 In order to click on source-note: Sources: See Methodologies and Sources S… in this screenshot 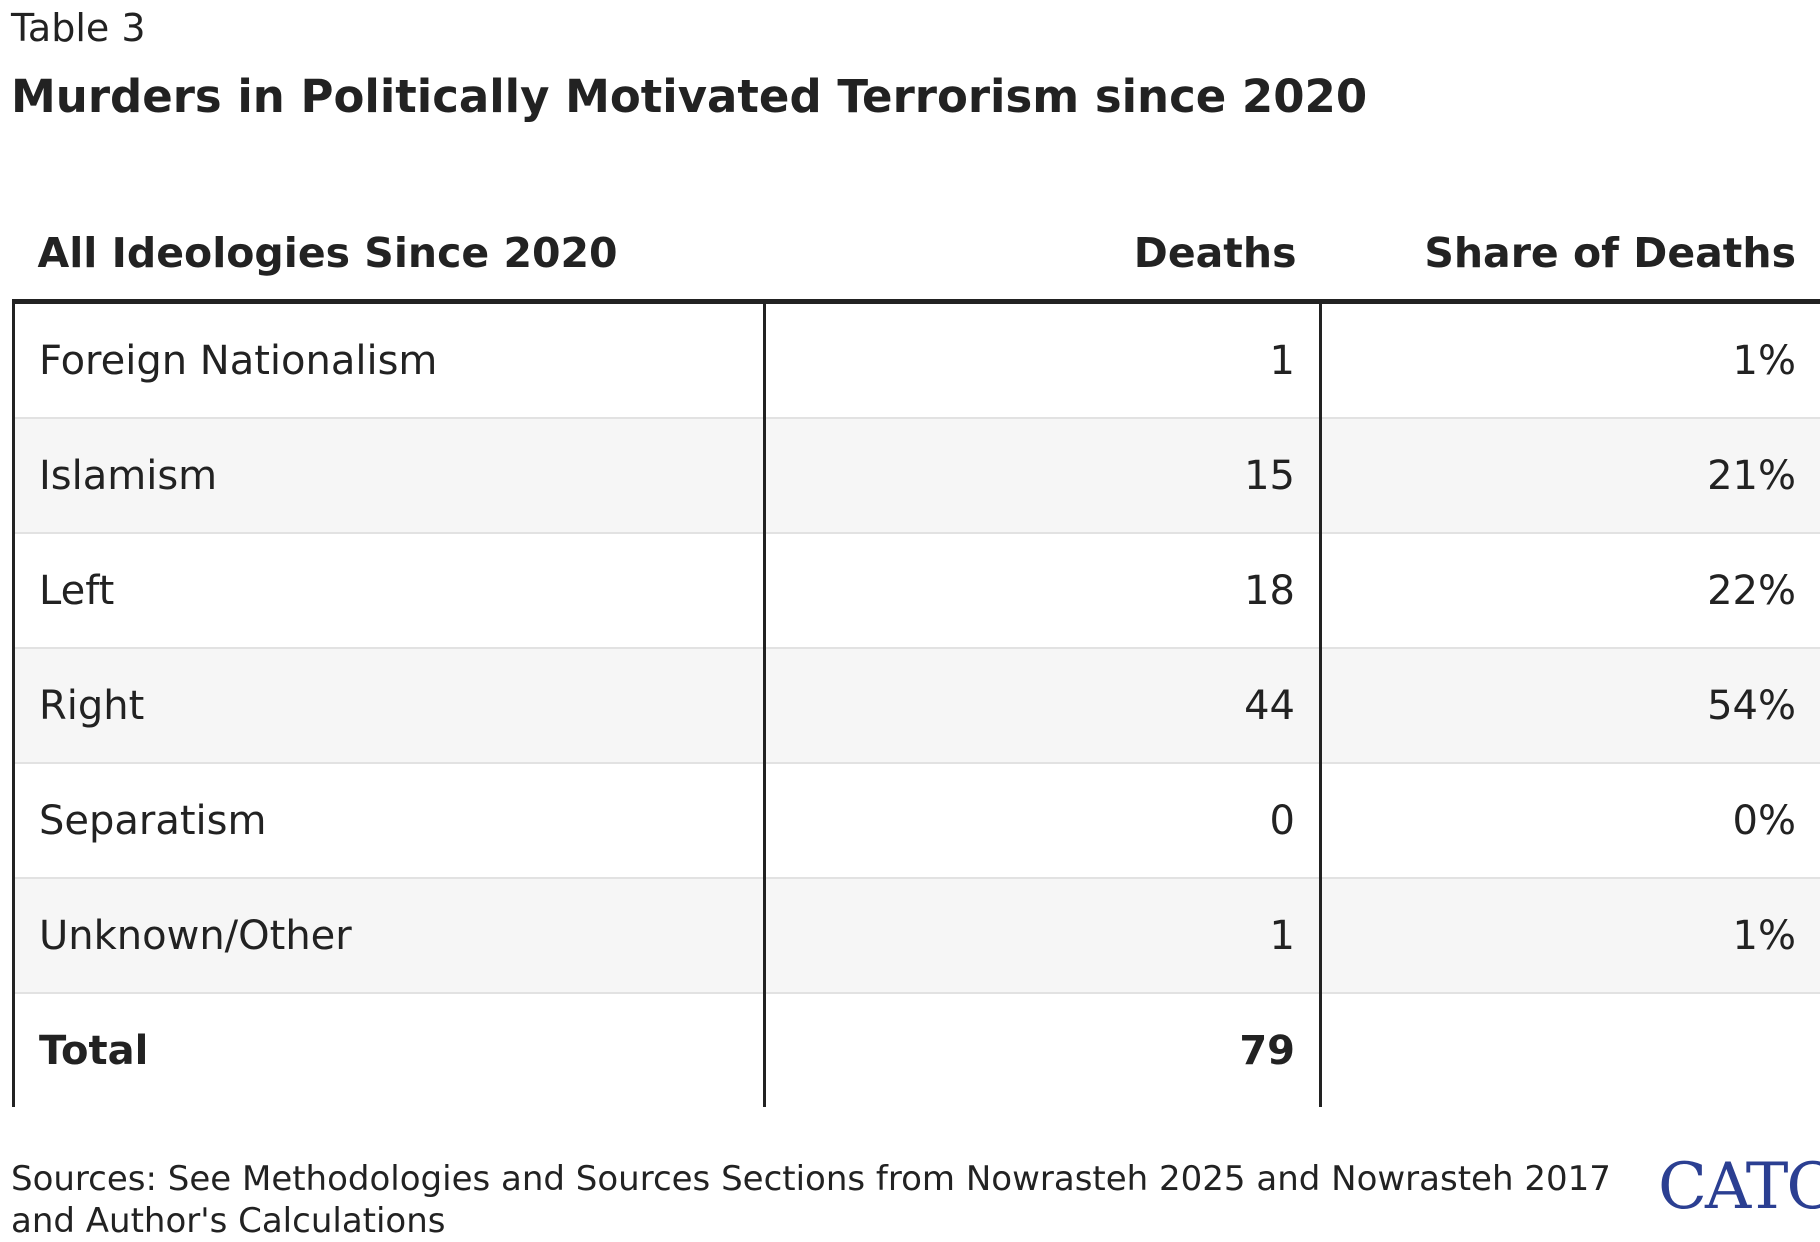, I will do `click(816, 1200)`.